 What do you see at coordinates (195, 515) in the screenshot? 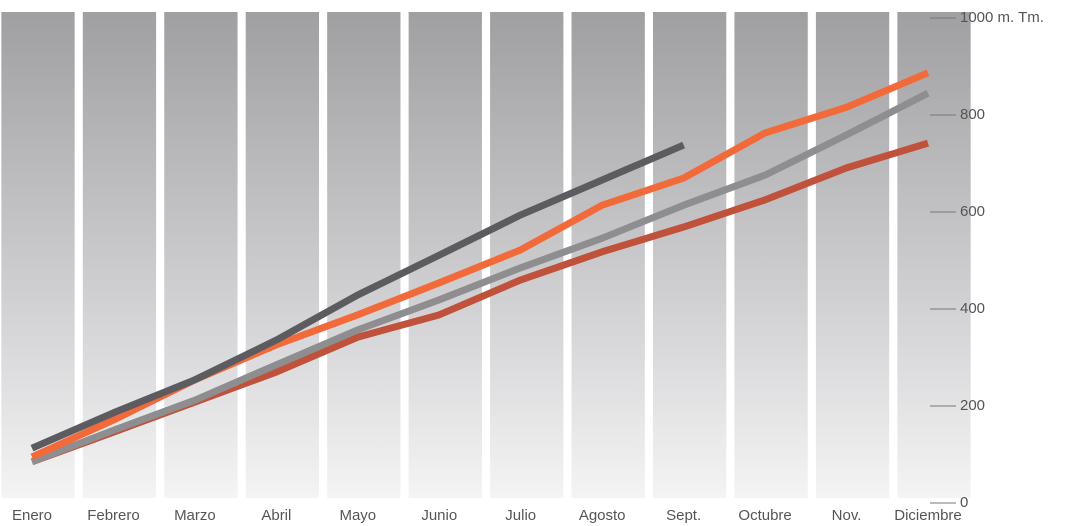
I see `x-tick-label: Marzo` at bounding box center [195, 515].